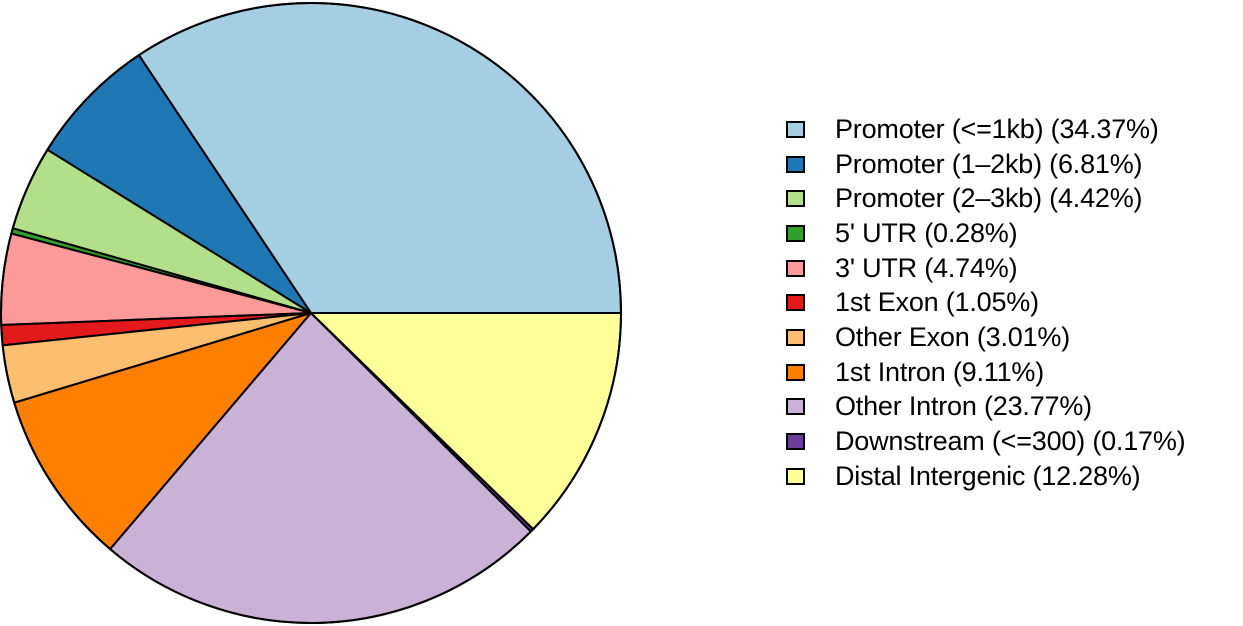  Describe the element at coordinates (937, 302) in the screenshot. I see `legend-item-label: 1st Exon (1.05%)` at that location.